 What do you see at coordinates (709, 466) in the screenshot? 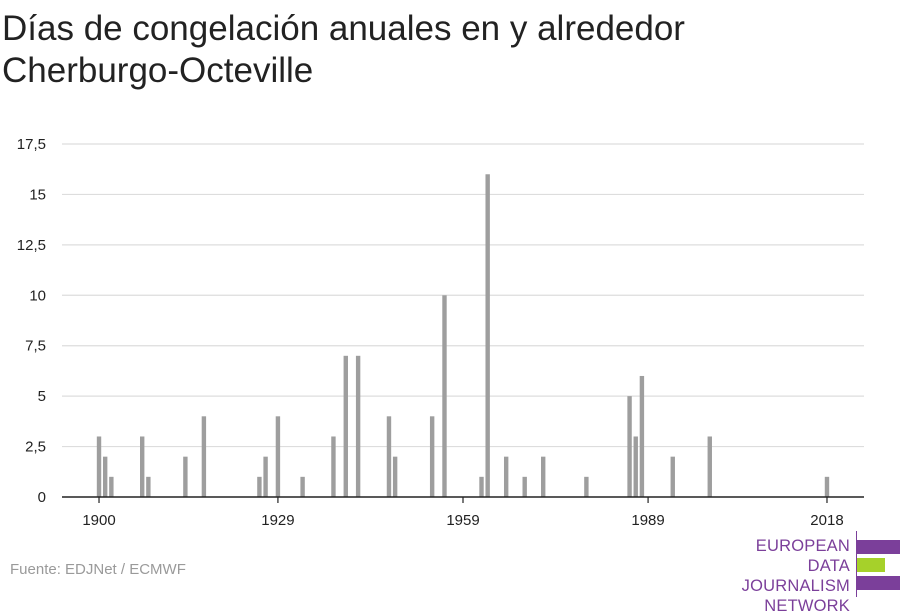
I see `bar-1999` at bounding box center [709, 466].